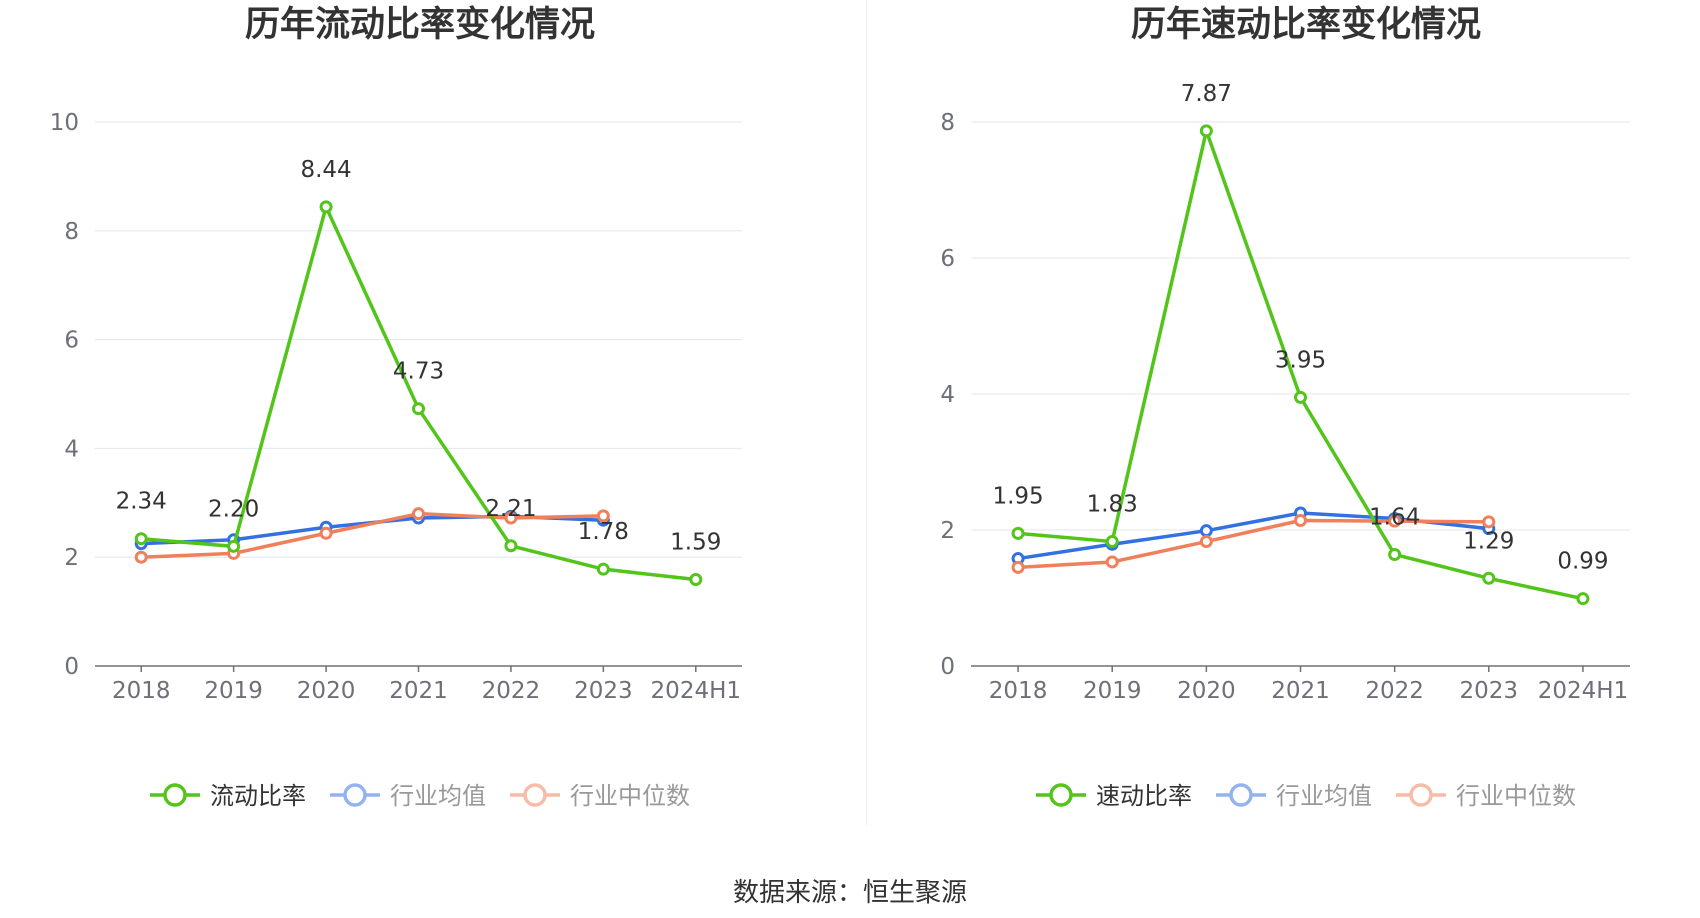 This screenshot has width=1700, height=918. What do you see at coordinates (1018, 691) in the screenshot?
I see `quick-ratio-x-tick-label: 2018` at bounding box center [1018, 691].